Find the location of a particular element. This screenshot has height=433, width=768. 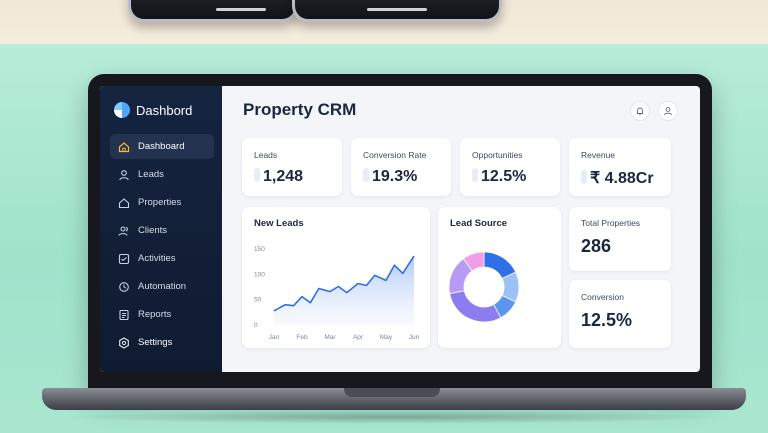

kpi-label: Leads is located at coordinates (266, 155).